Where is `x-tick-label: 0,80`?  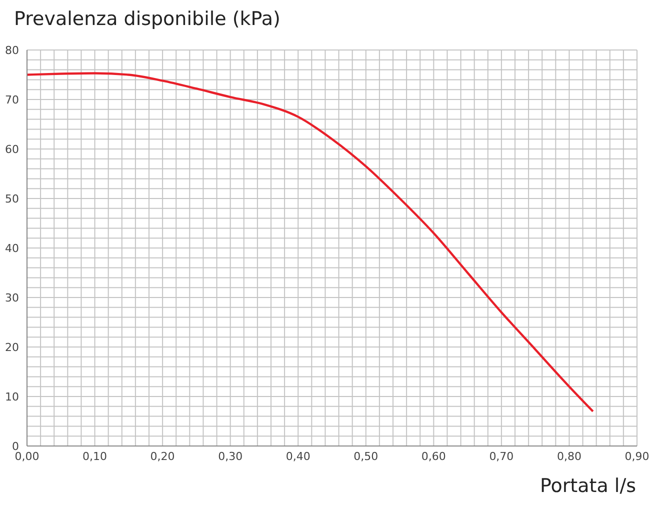
x-tick-label: 0,80 is located at coordinates (569, 456).